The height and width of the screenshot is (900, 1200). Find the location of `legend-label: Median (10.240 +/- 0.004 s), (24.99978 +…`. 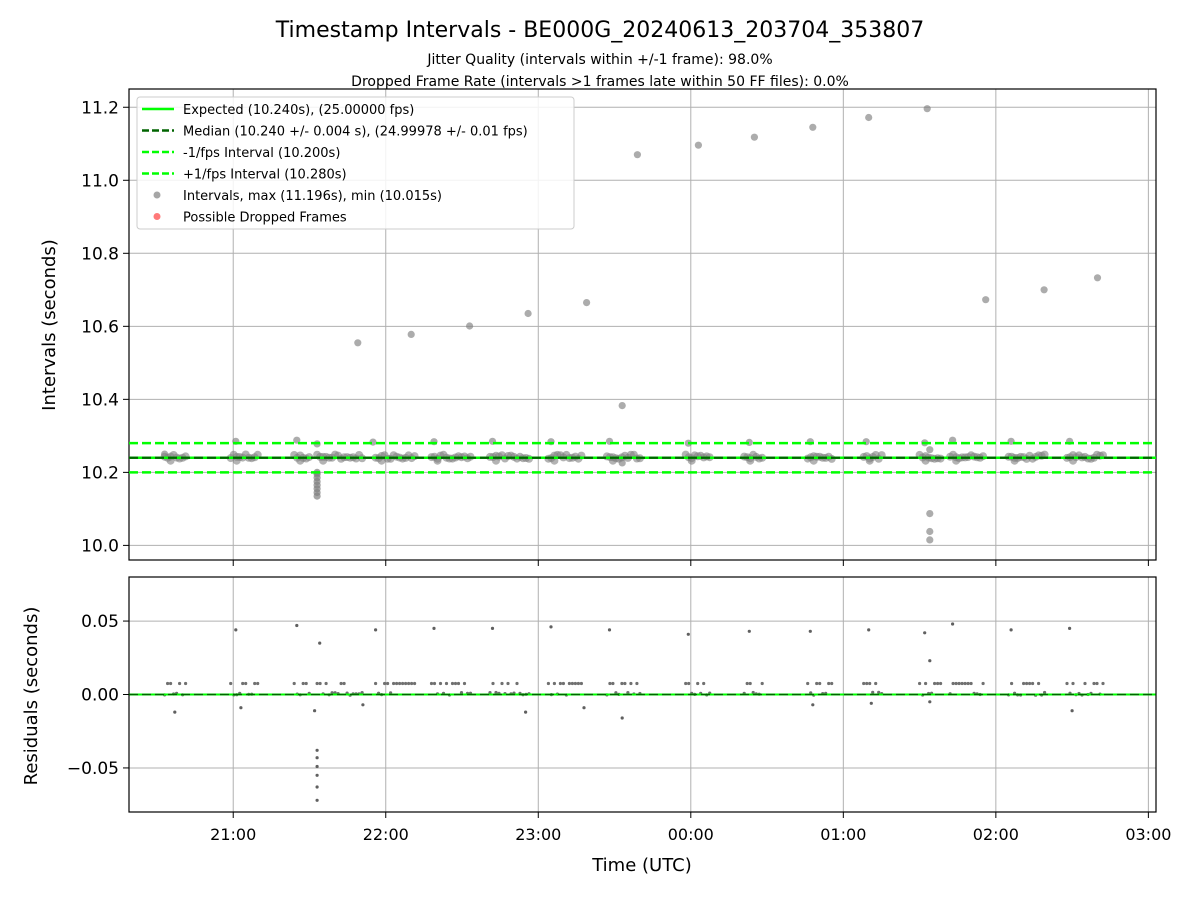

legend-label: Median (10.240 +/- 0.004 s), (24.99978 +… is located at coordinates (355, 132).